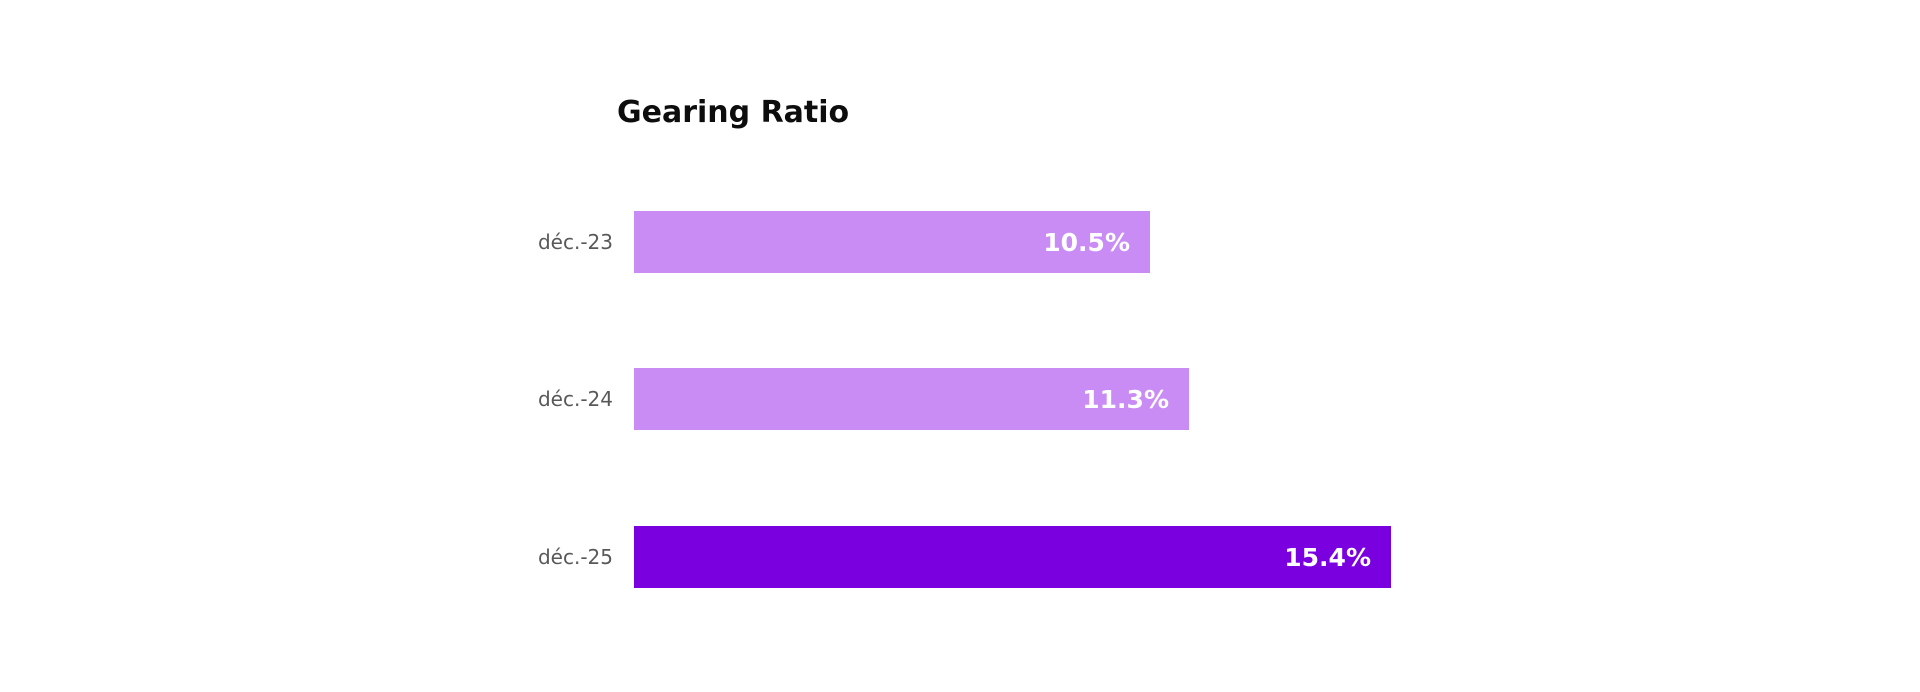  Describe the element at coordinates (1327, 557) in the screenshot. I see `bar-value-label-dec-25: 15.4%` at that location.